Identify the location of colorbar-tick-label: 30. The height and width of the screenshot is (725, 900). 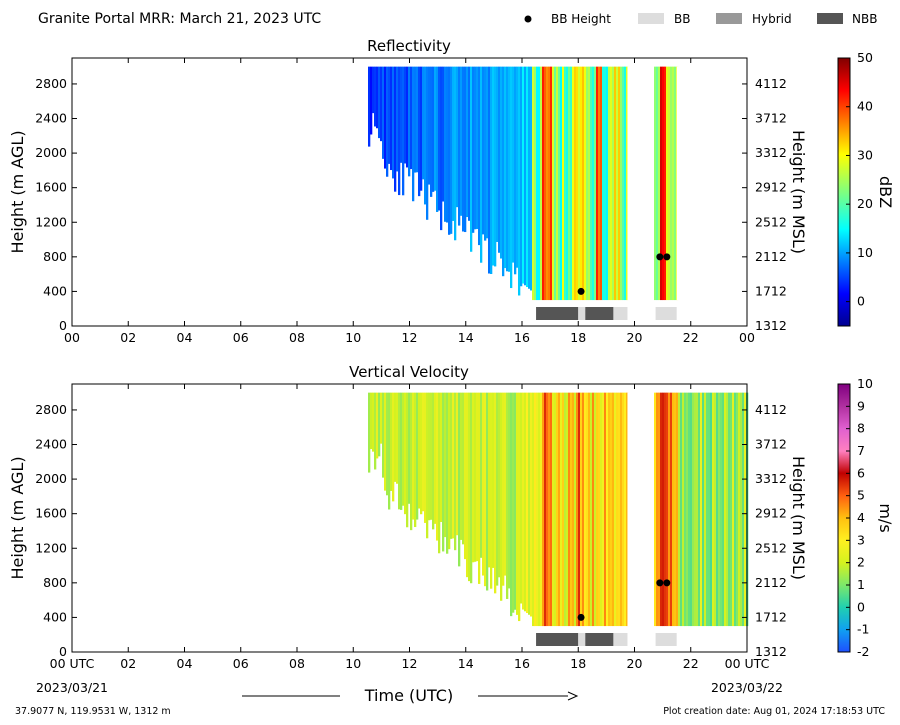
(865, 154).